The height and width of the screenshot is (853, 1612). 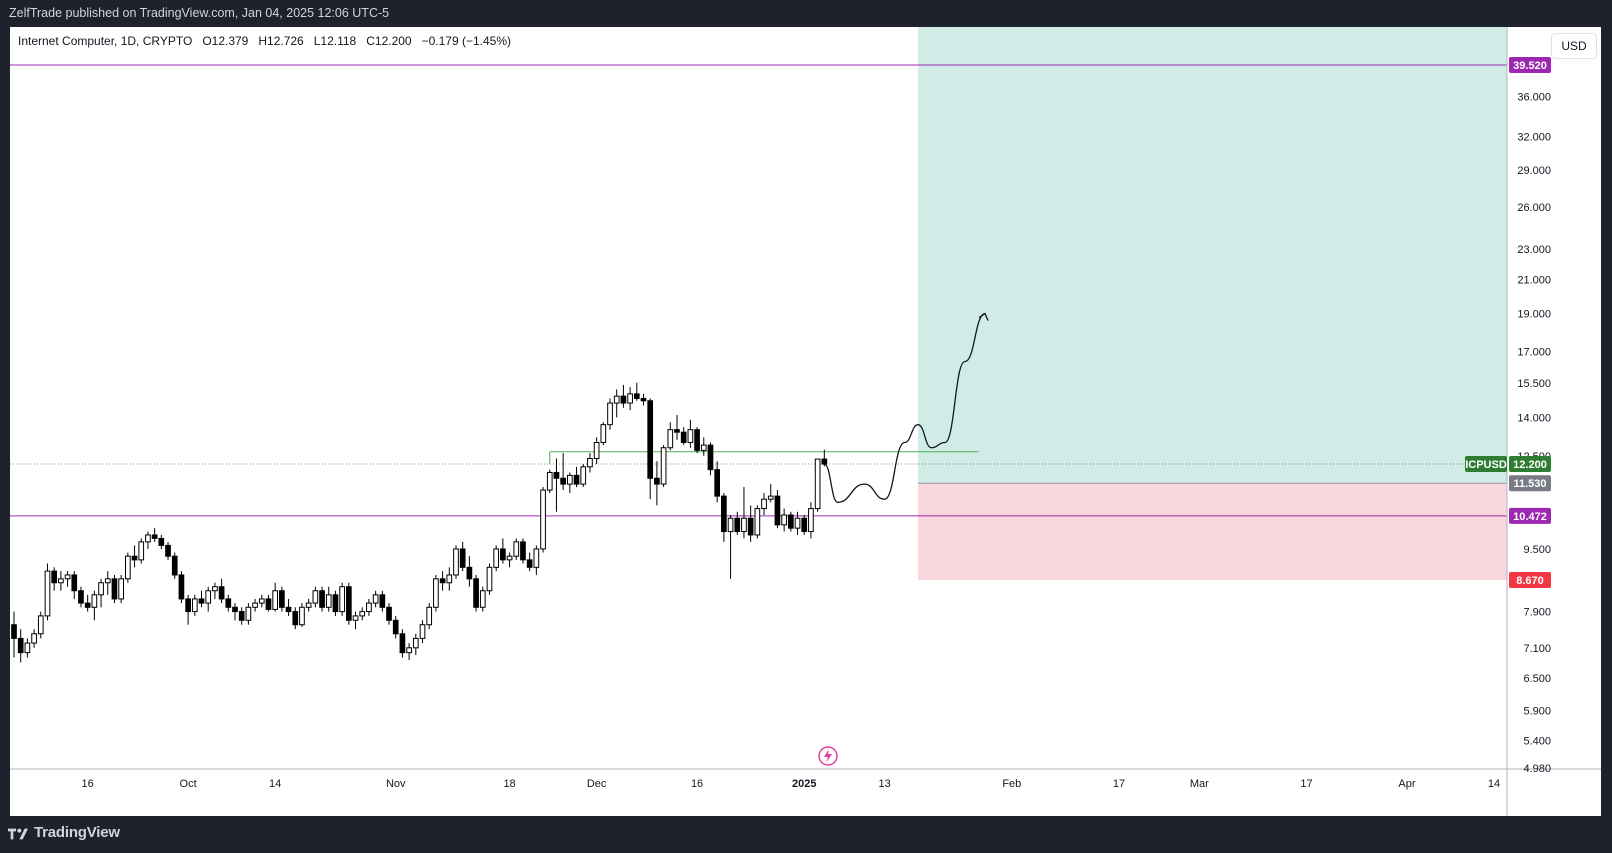 I want to click on currency-button: USD, so click(x=1574, y=46).